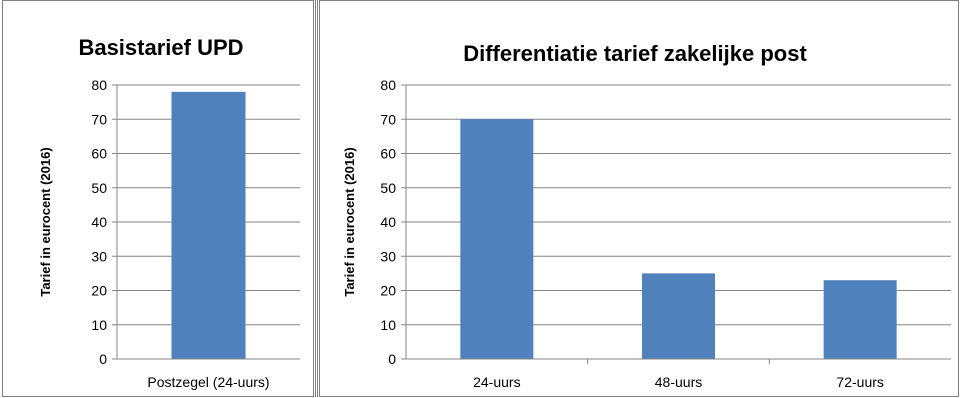  What do you see at coordinates (496, 382) in the screenshot?
I see `x-tick-label: 24-uurs` at bounding box center [496, 382].